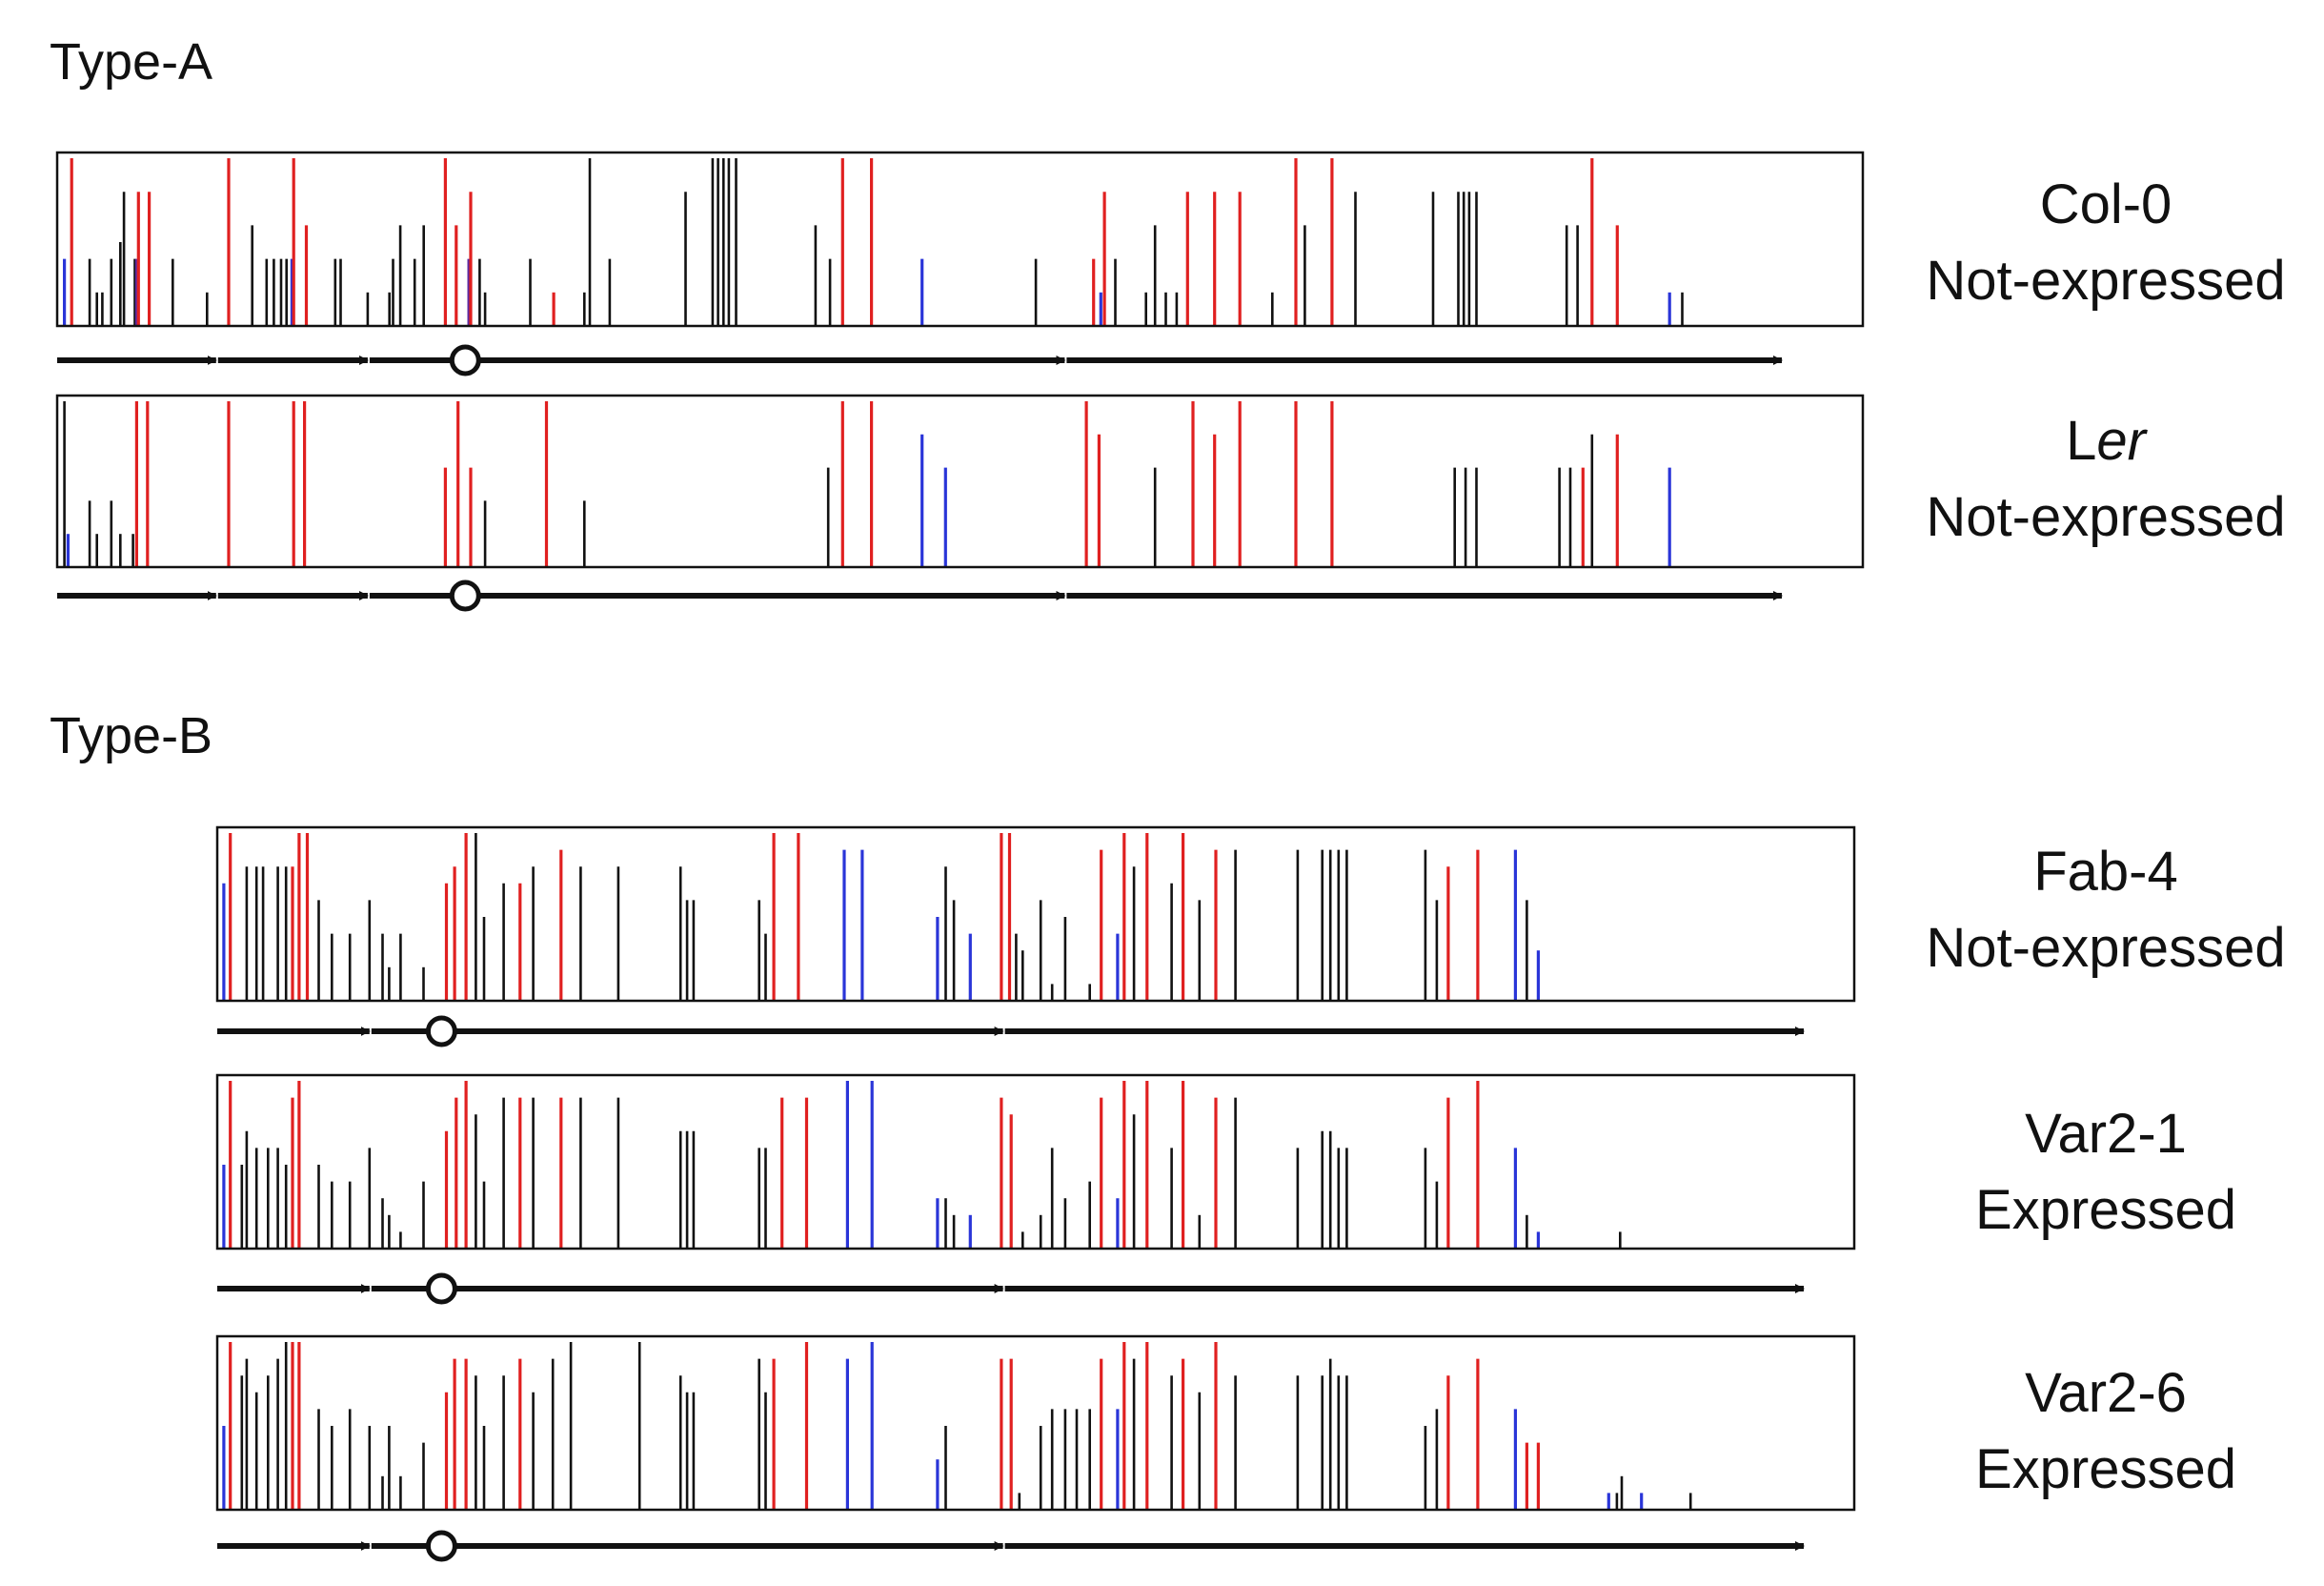 This screenshot has width=2324, height=1586. I want to click on track-status-fab4: Not-expressed, so click(2106, 948).